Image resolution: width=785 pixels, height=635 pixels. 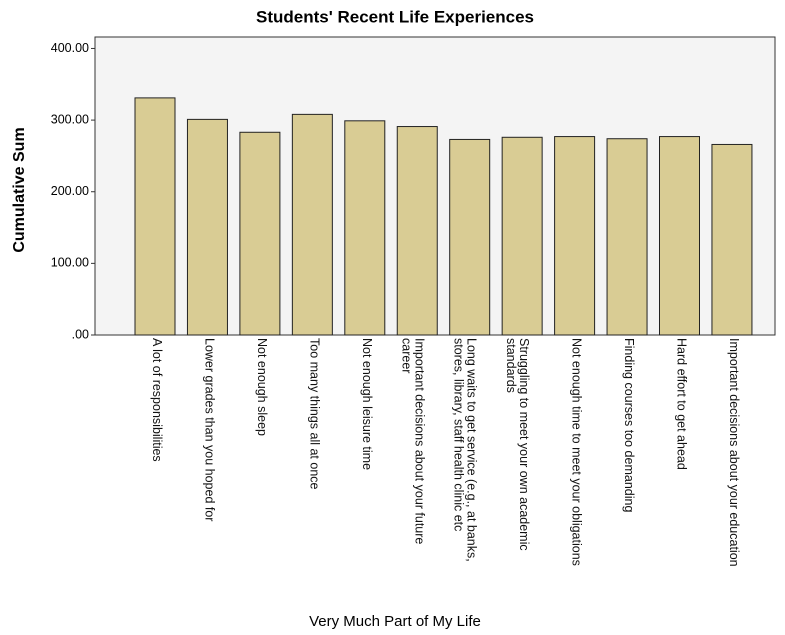 I want to click on x-tick-label: Not enough leisure time, so click(x=366, y=404).